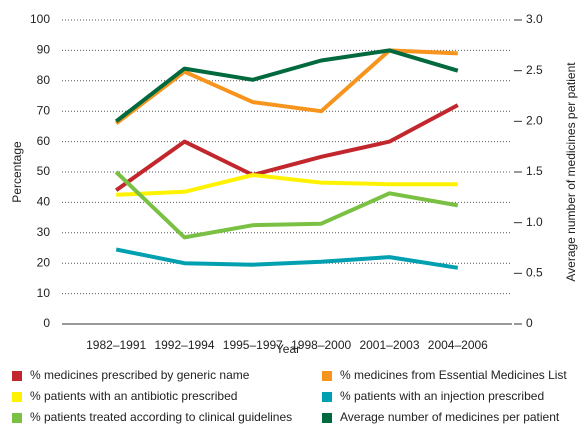  Describe the element at coordinates (321, 345) in the screenshot. I see `x-tick-label: 1998–2000` at that location.